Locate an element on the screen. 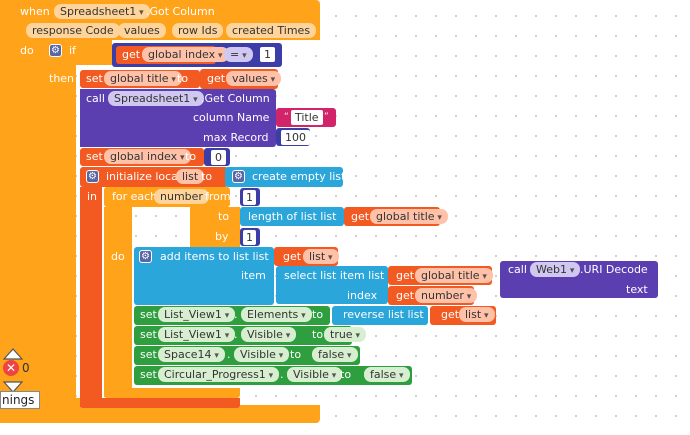  string-value: Title is located at coordinates (307, 117).